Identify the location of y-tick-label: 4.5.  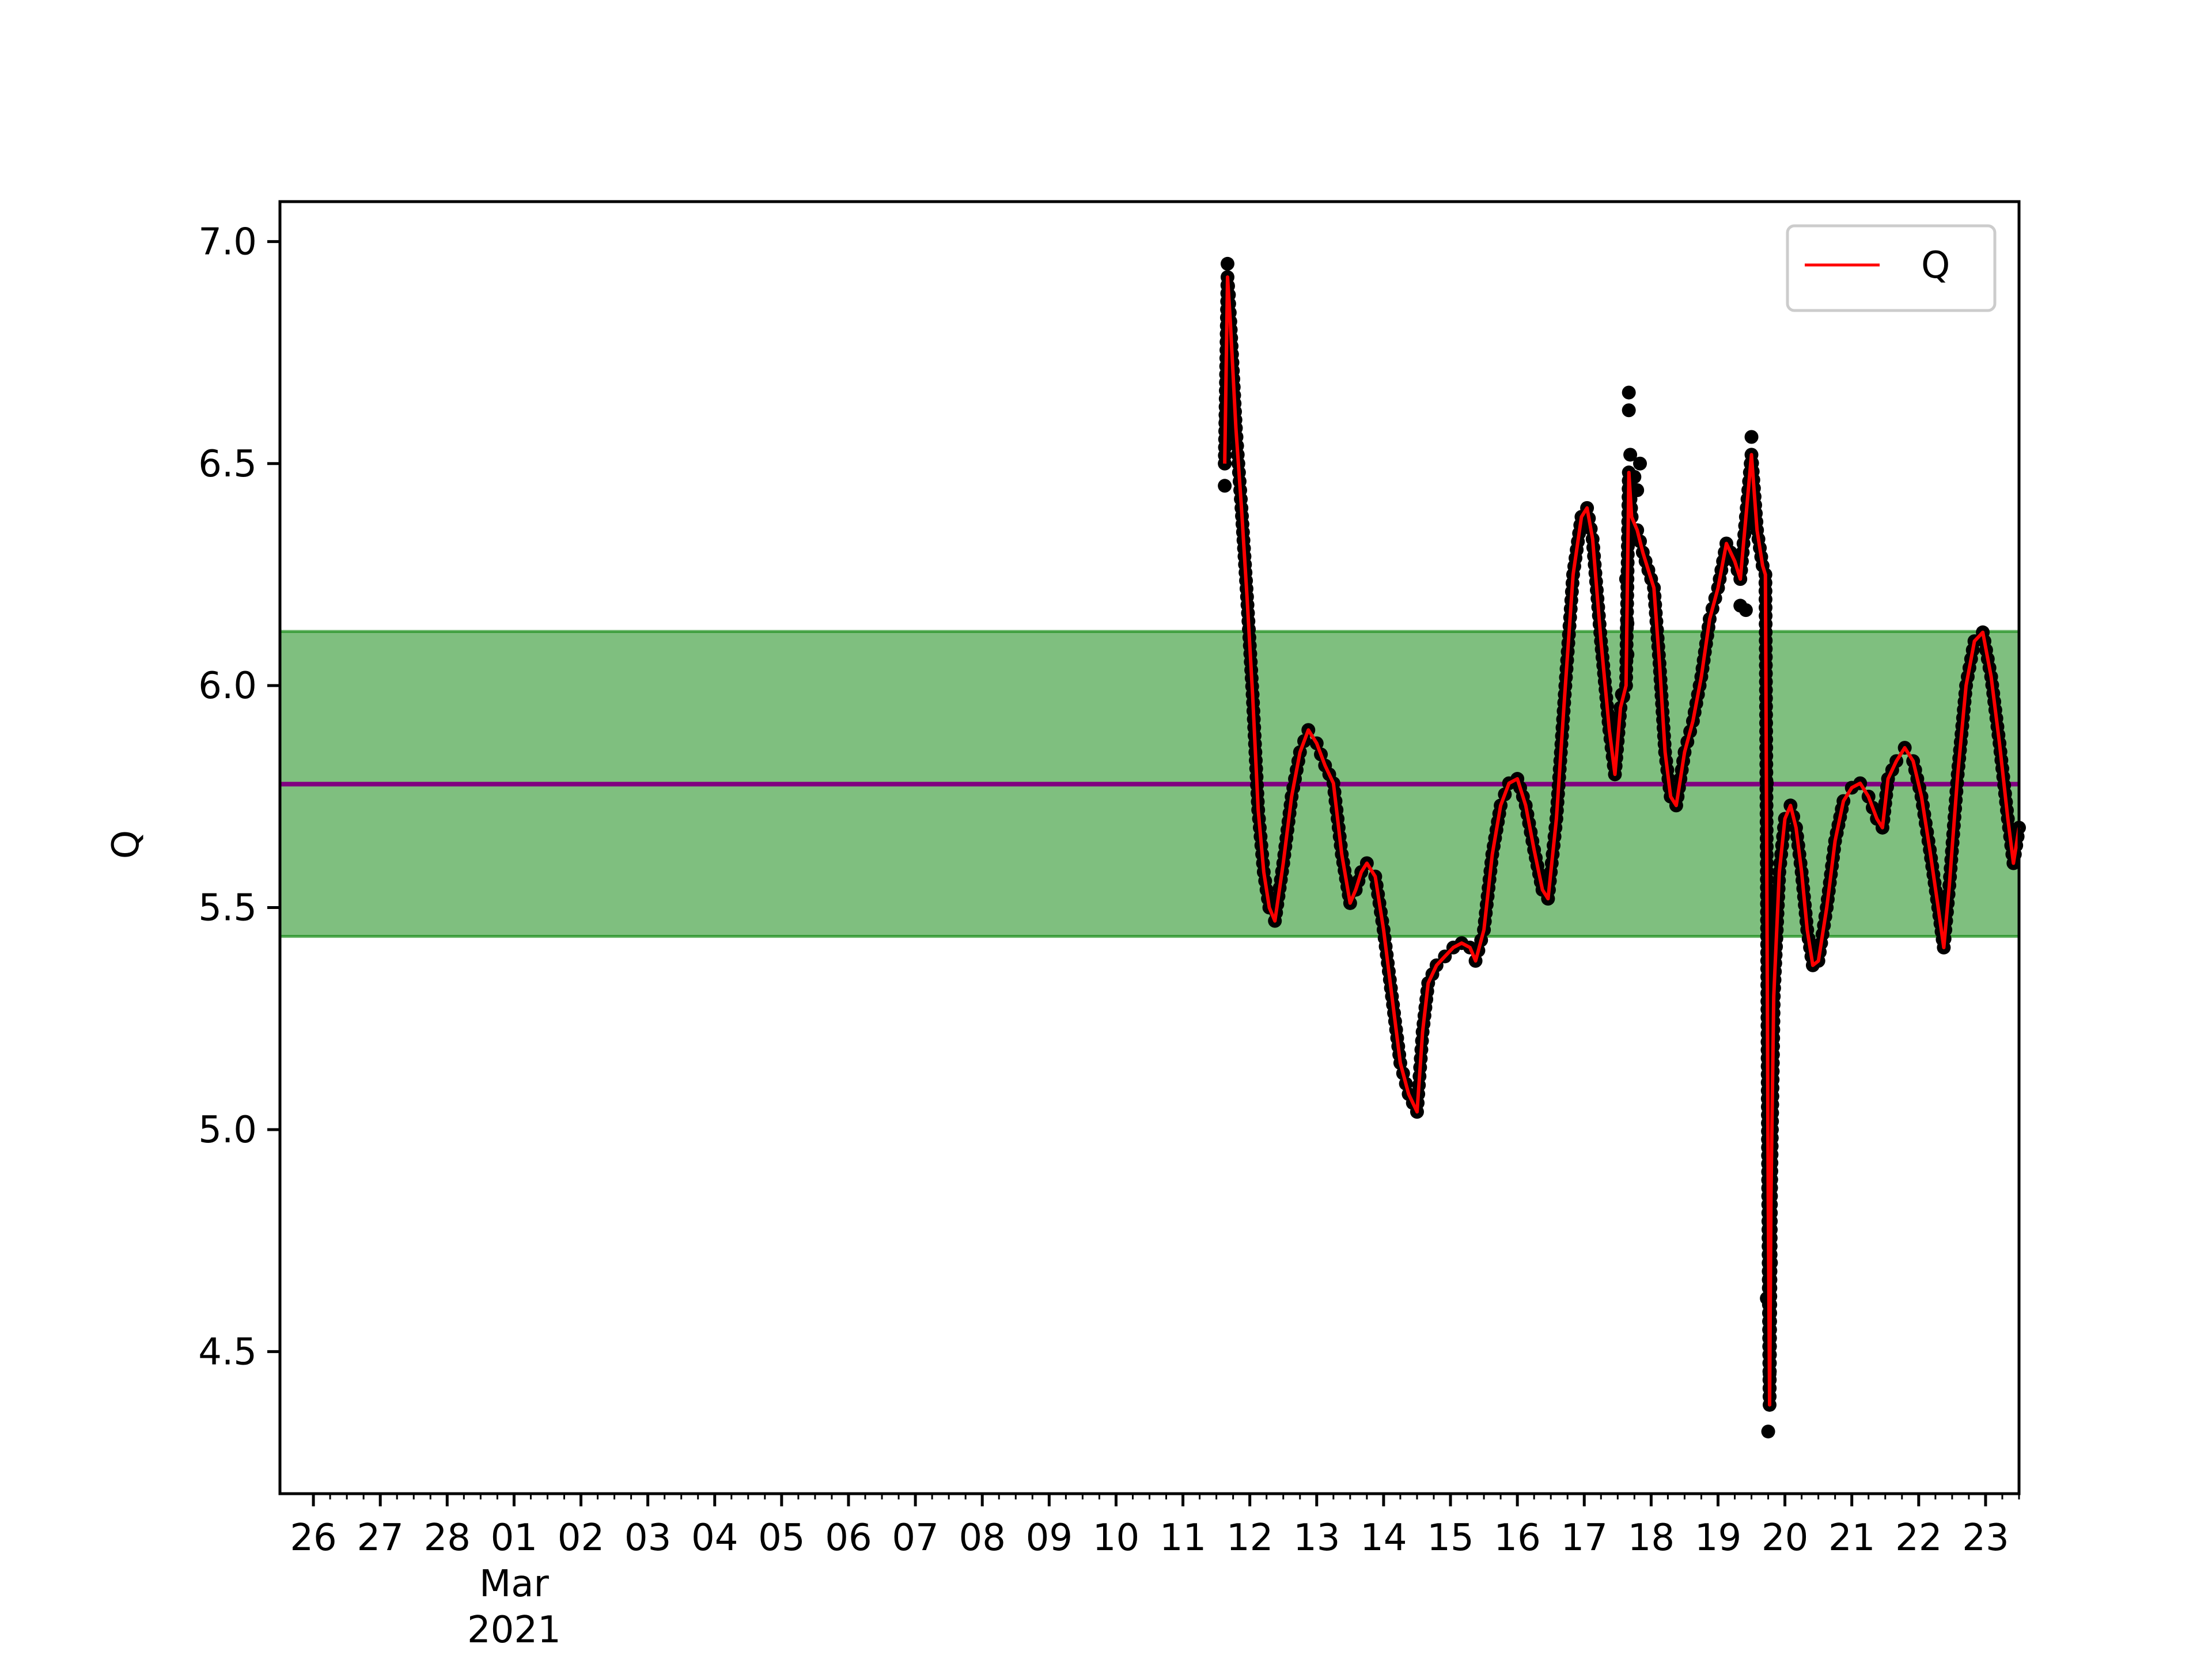
(227, 1352).